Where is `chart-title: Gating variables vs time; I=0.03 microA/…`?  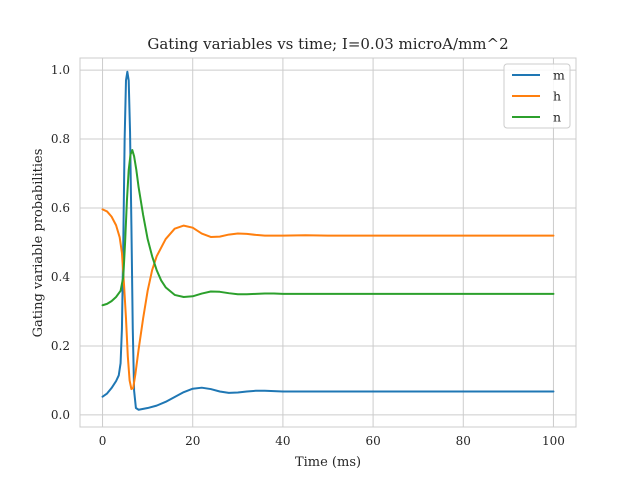
chart-title: Gating variables vs time; I=0.03 microA/… is located at coordinates (327, 44).